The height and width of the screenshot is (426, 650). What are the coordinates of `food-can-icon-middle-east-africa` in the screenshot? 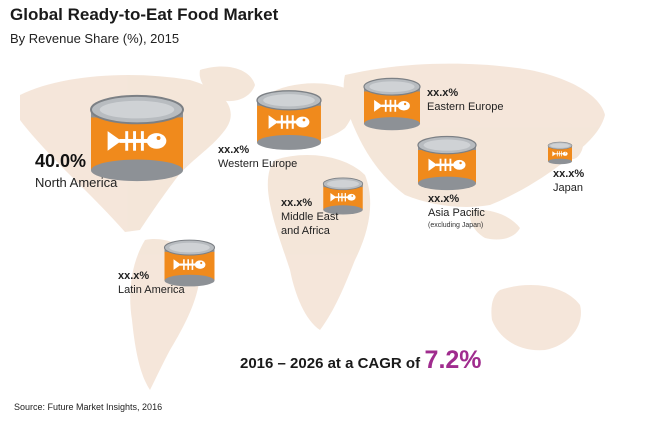 It's located at (343, 196).